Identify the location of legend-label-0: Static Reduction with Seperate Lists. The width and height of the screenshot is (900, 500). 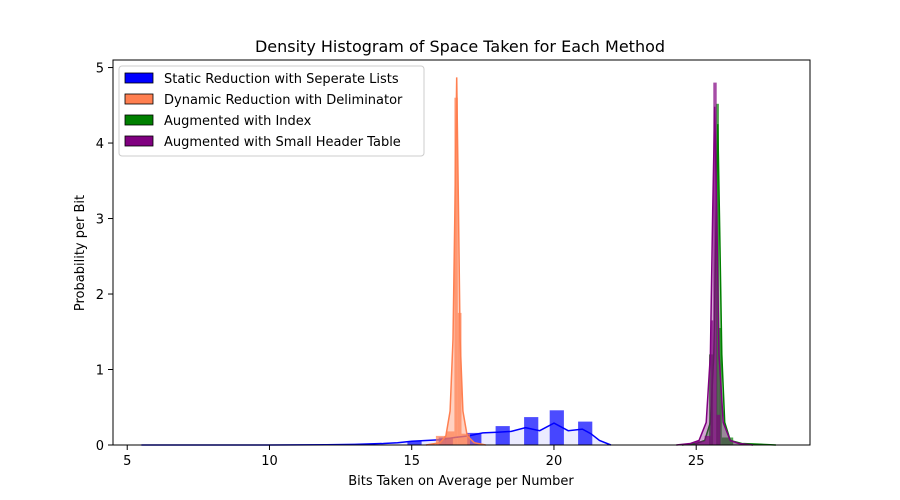
(281, 79).